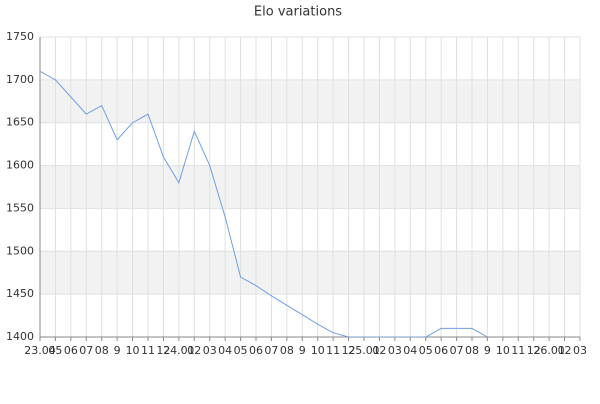 The image size is (600, 404). I want to click on y-tick-label: 1750, so click(20, 36).